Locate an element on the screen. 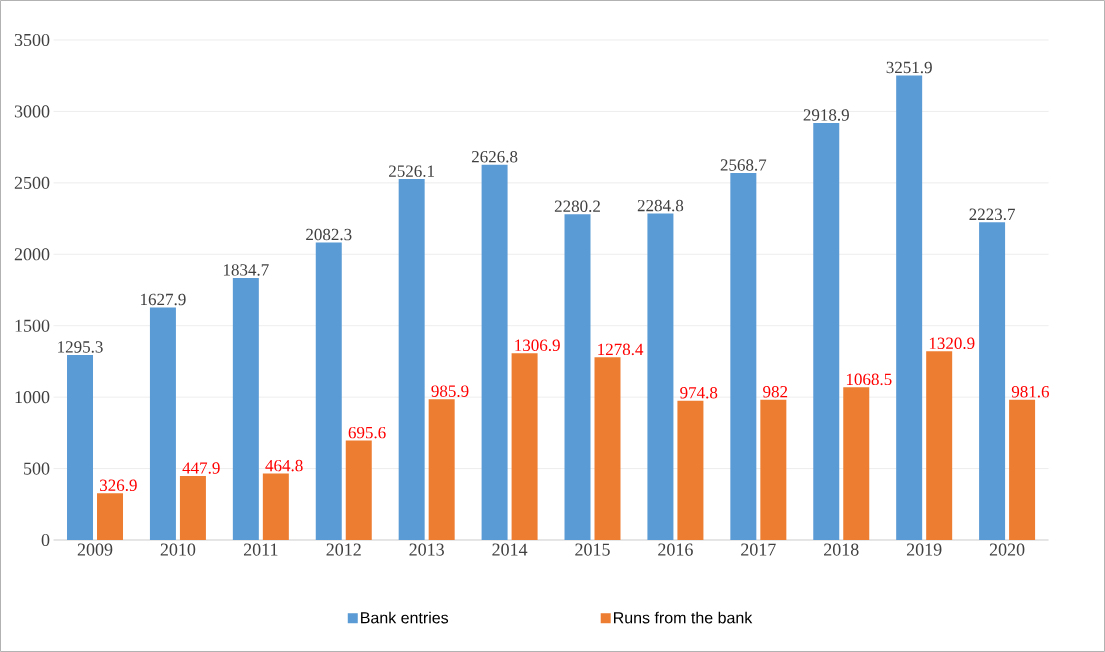 Image resolution: width=1105 pixels, height=652 pixels. data-label: 326.9 is located at coordinates (118, 485).